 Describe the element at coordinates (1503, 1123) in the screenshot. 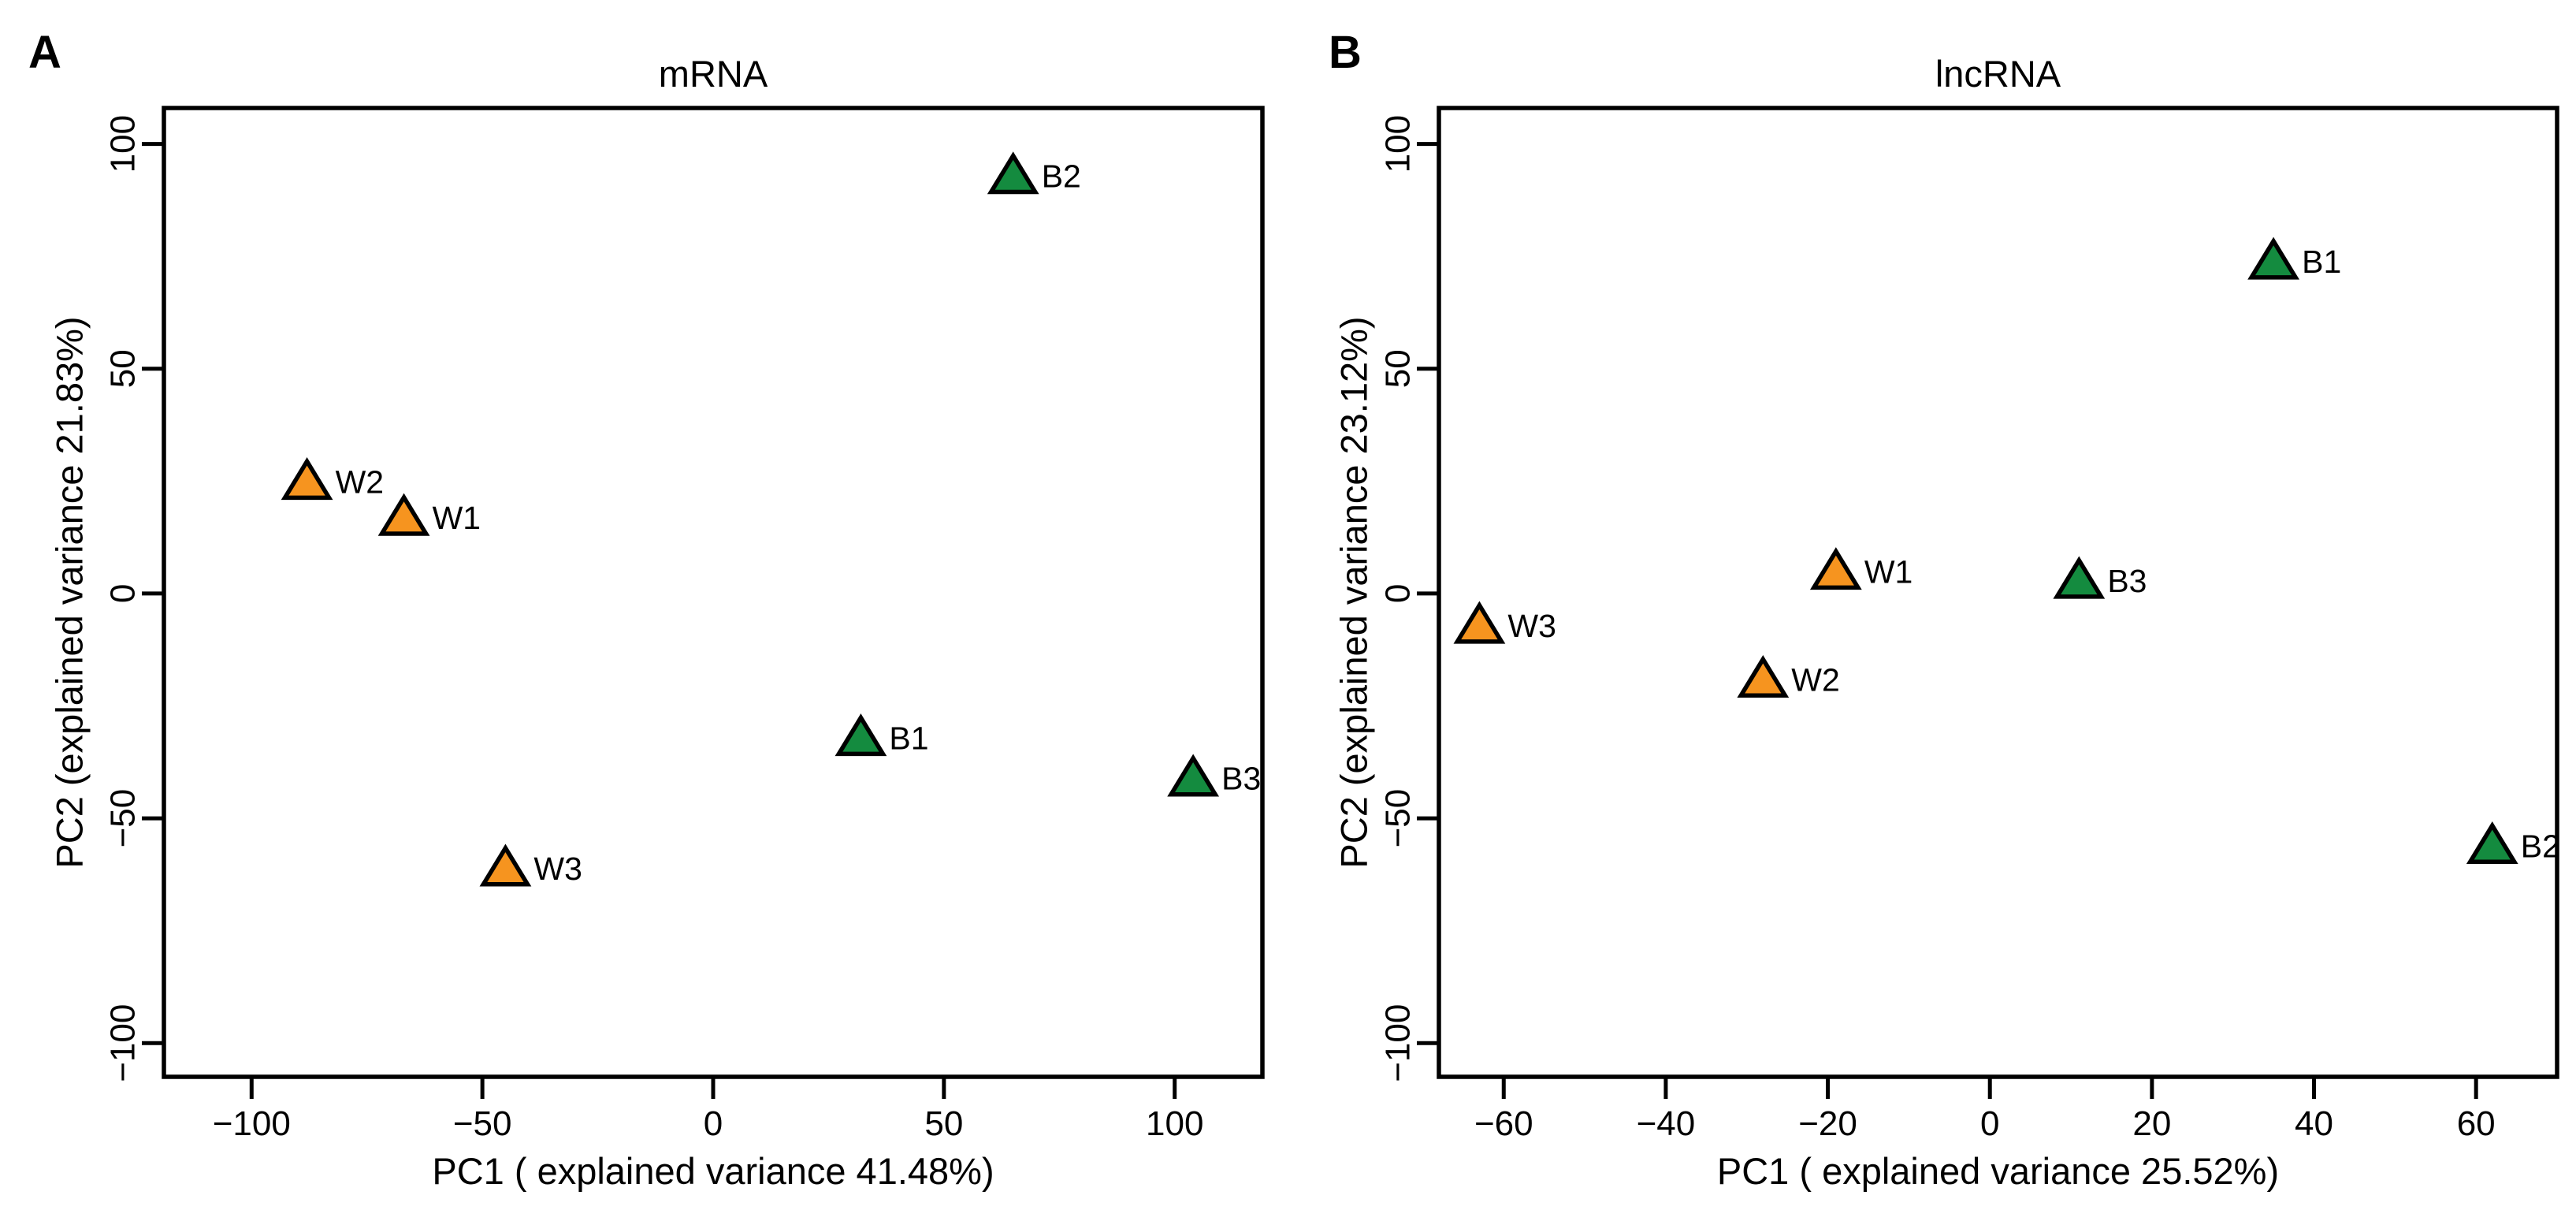

I see `x-tick-label: −60` at that location.